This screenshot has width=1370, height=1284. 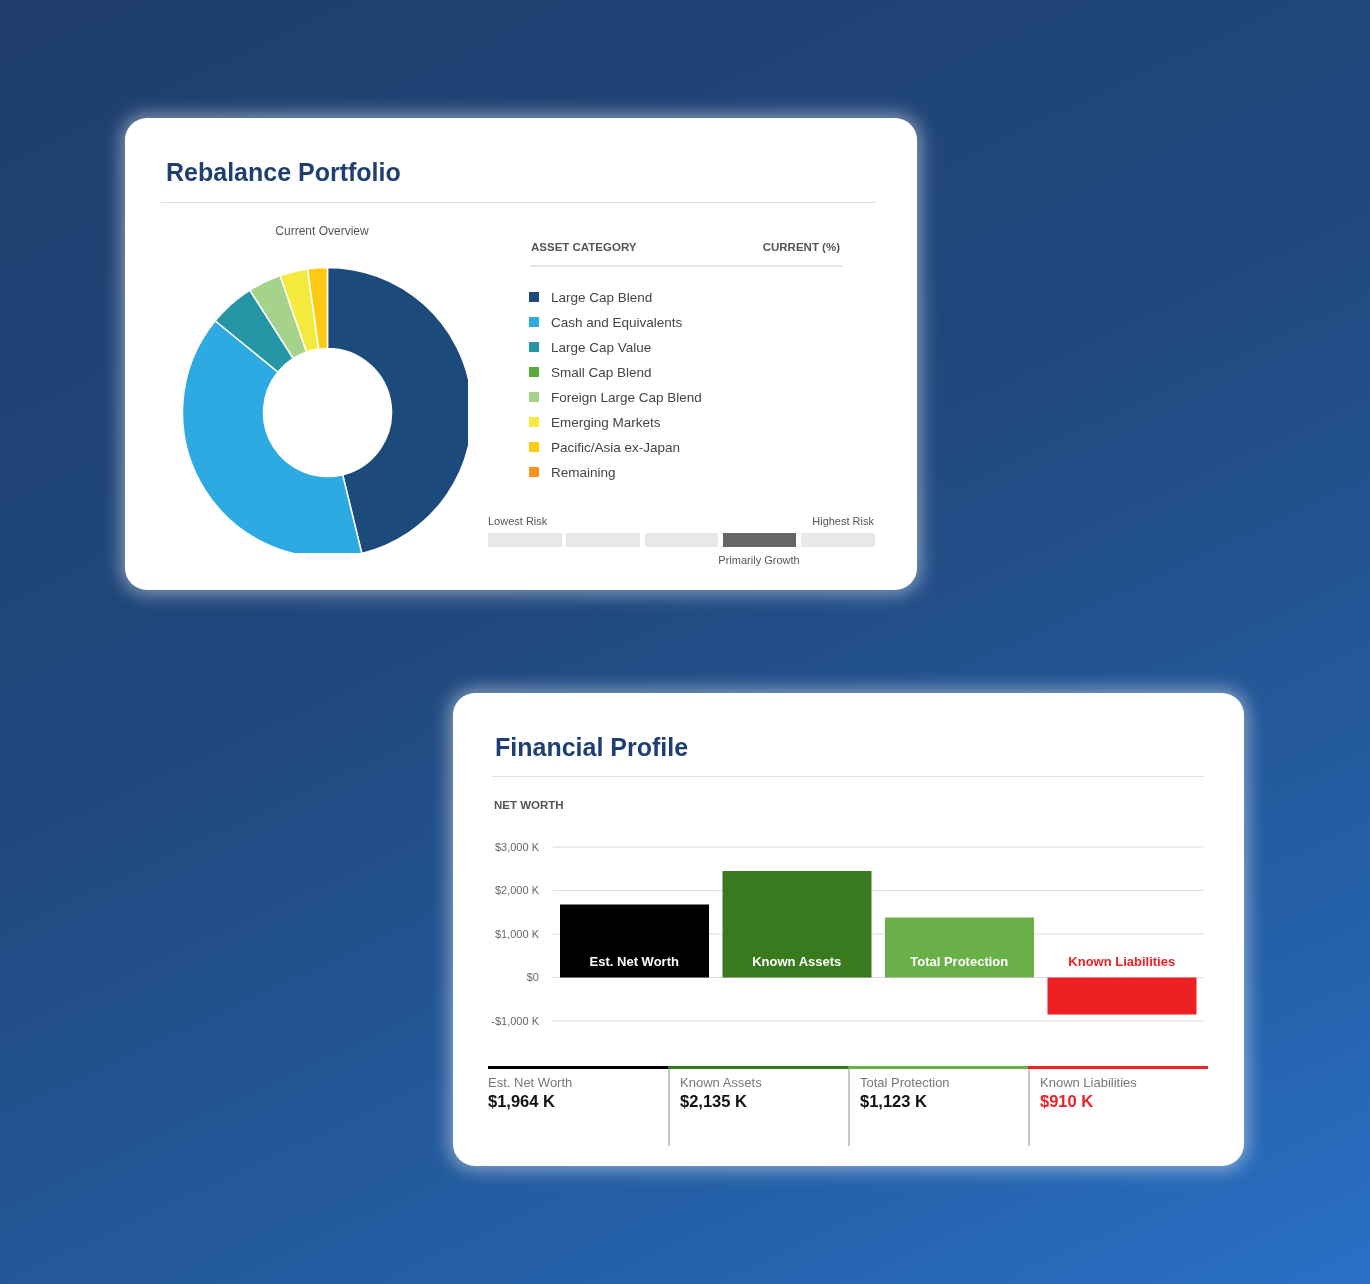 I want to click on y-tick-label: $1,000 K, so click(x=517, y=933).